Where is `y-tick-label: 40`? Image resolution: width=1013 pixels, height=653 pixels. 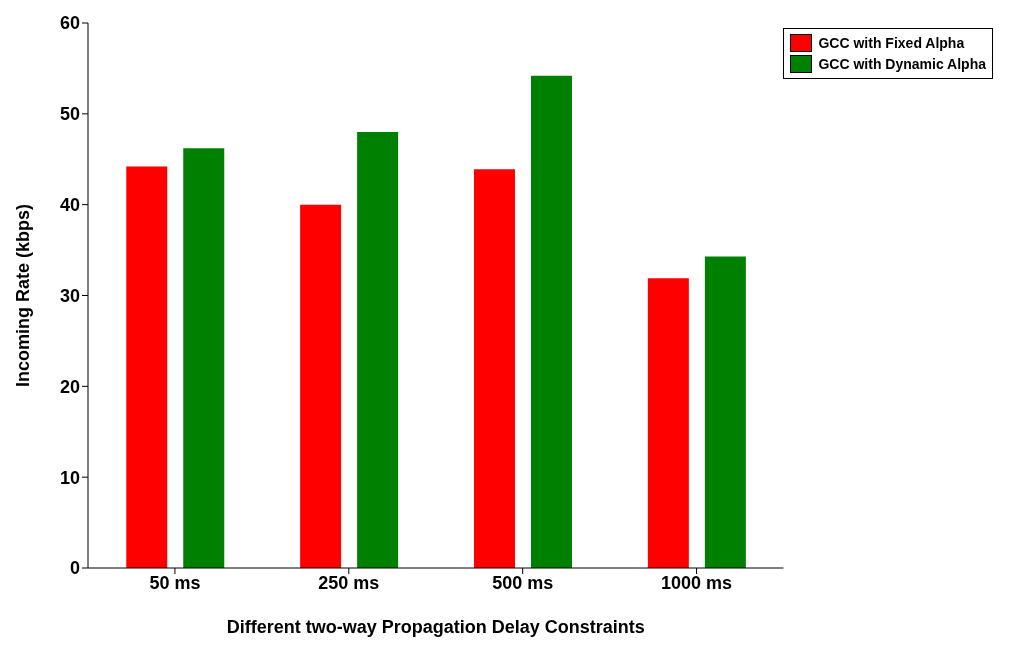
y-tick-label: 40 is located at coordinates (69, 205).